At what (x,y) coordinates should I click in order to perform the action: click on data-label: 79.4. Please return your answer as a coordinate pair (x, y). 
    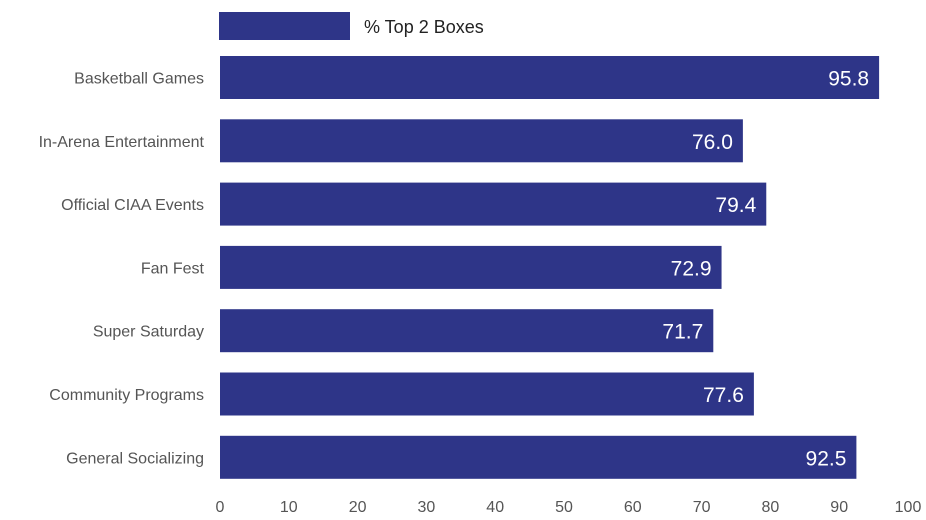
    Looking at the image, I should click on (735, 205).